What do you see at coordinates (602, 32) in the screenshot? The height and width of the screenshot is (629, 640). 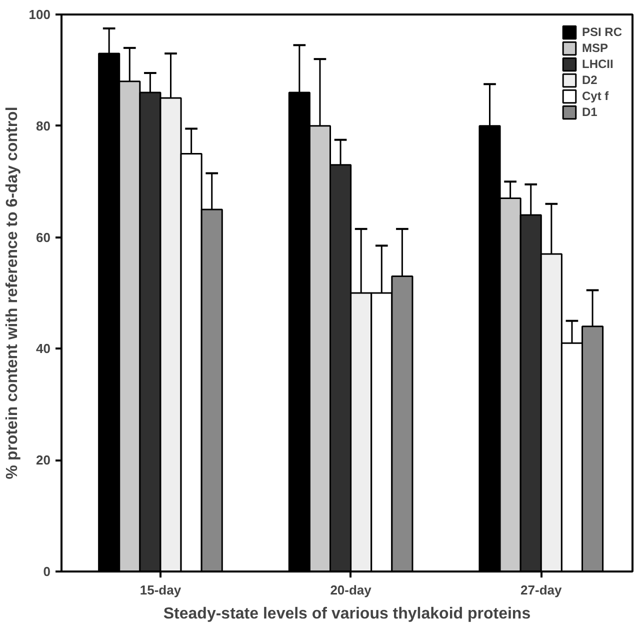 I see `legend-label: PSI RC` at bounding box center [602, 32].